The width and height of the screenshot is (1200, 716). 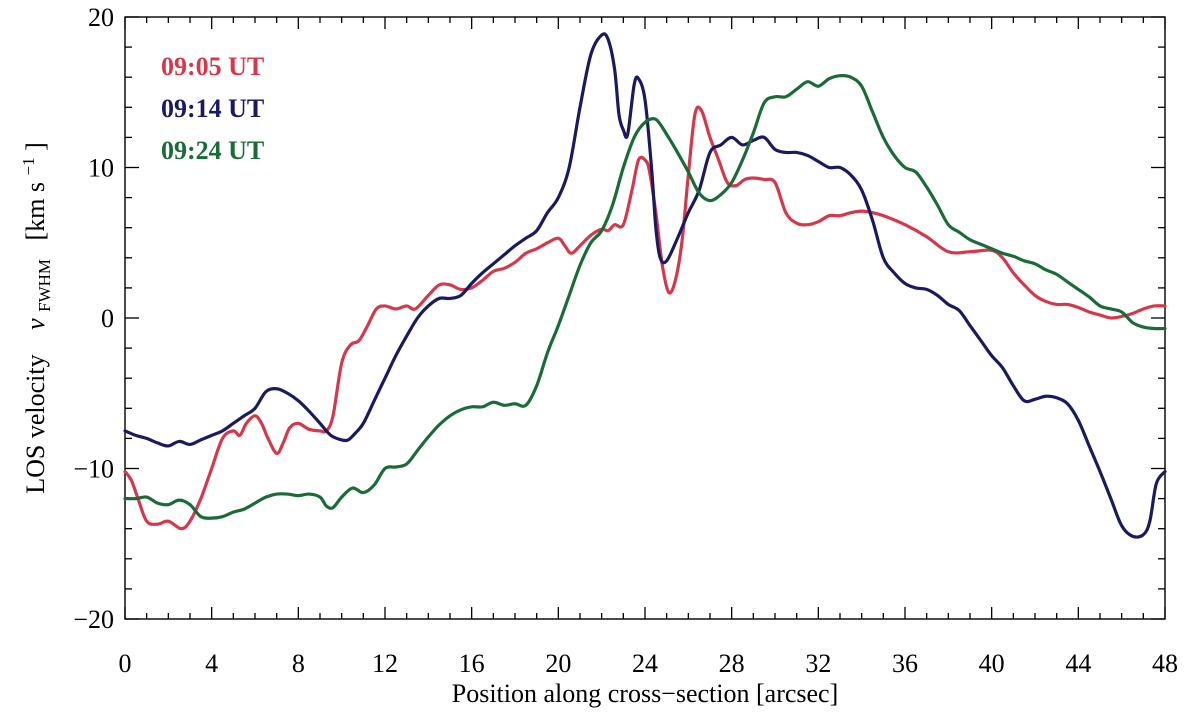 What do you see at coordinates (385, 663) in the screenshot?
I see `x-tick-label: 12` at bounding box center [385, 663].